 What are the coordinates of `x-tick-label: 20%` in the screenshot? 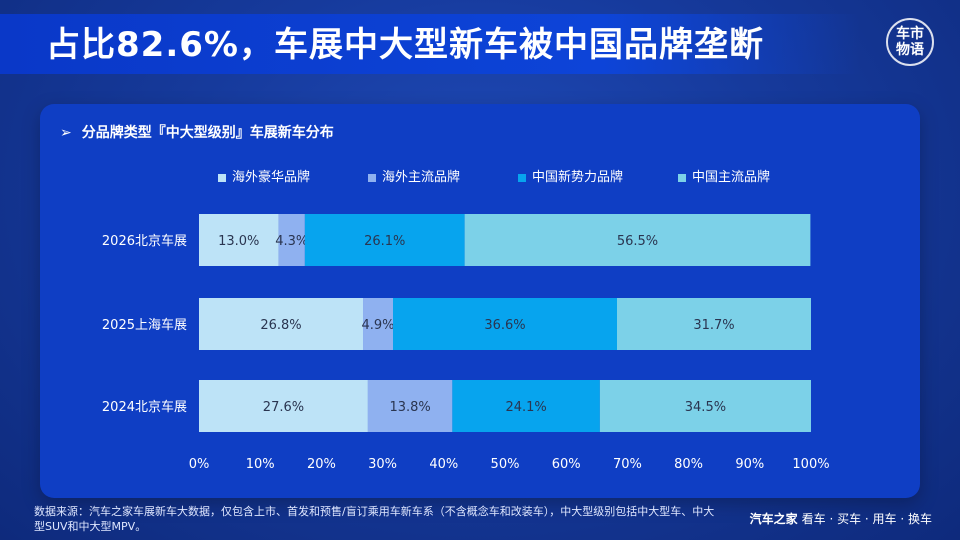 It's located at (321, 464).